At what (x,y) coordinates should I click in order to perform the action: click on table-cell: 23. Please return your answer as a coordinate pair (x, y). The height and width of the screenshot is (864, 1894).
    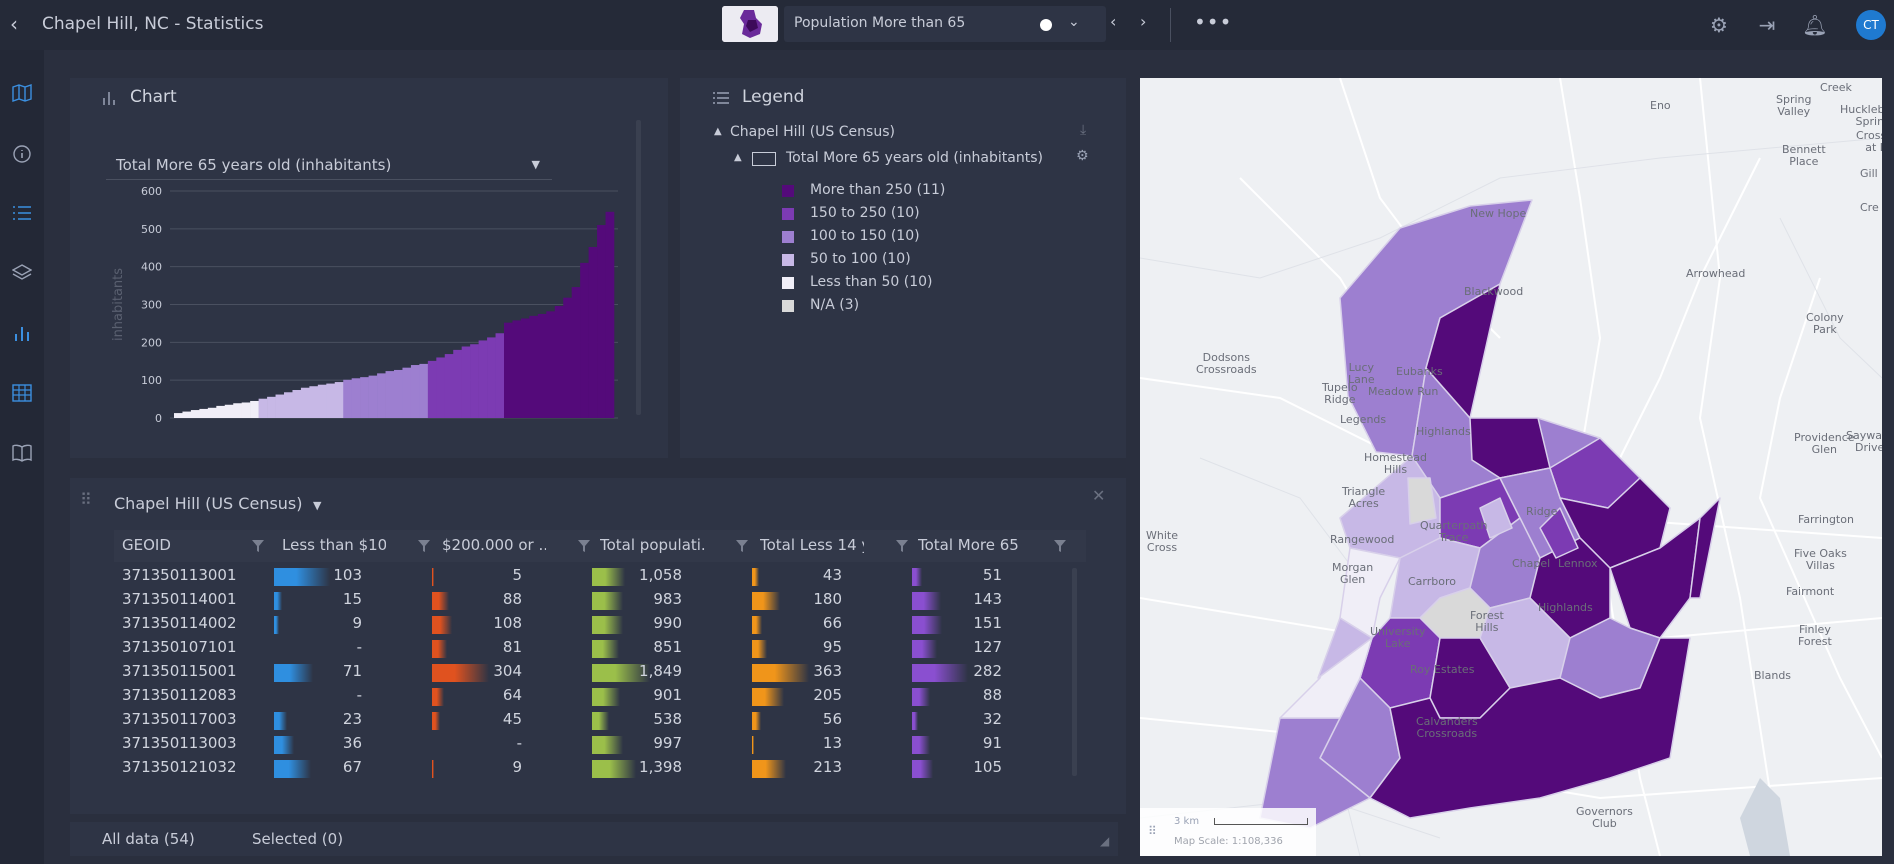
    Looking at the image, I should click on (352, 719).